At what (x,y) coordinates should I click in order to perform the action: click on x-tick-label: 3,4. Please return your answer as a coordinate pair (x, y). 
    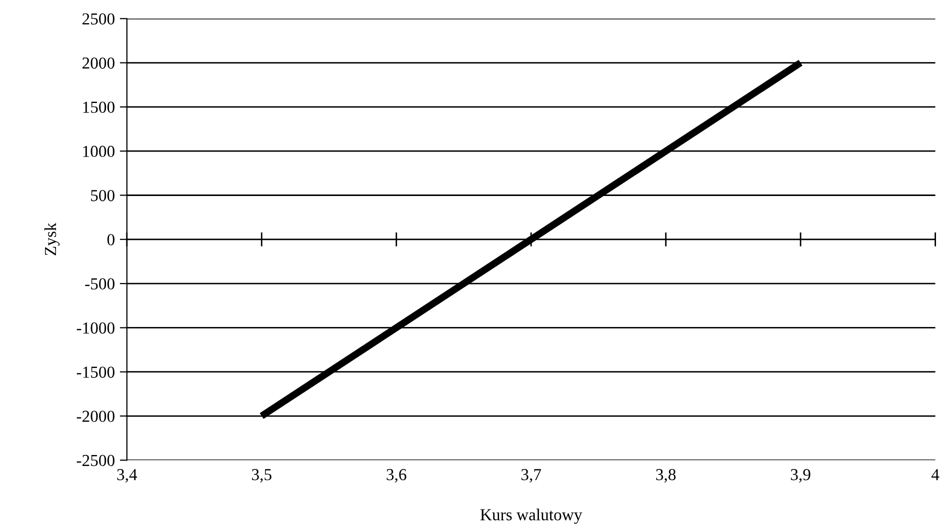
    Looking at the image, I should click on (127, 476).